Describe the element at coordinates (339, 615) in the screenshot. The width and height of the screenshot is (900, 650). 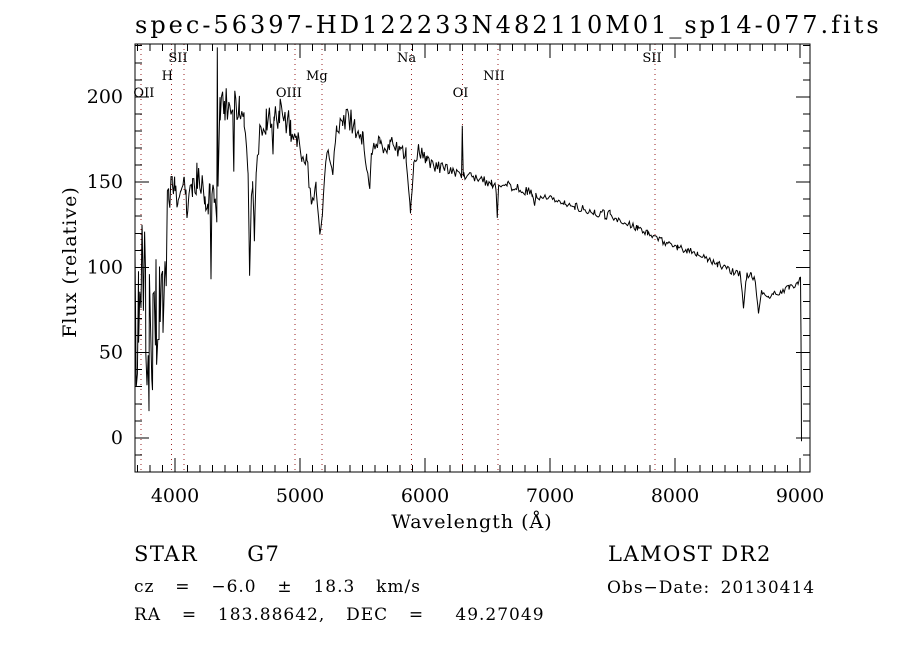
I see `ra-dec-label: RA = 183.88642, DEC = 49.27049` at that location.